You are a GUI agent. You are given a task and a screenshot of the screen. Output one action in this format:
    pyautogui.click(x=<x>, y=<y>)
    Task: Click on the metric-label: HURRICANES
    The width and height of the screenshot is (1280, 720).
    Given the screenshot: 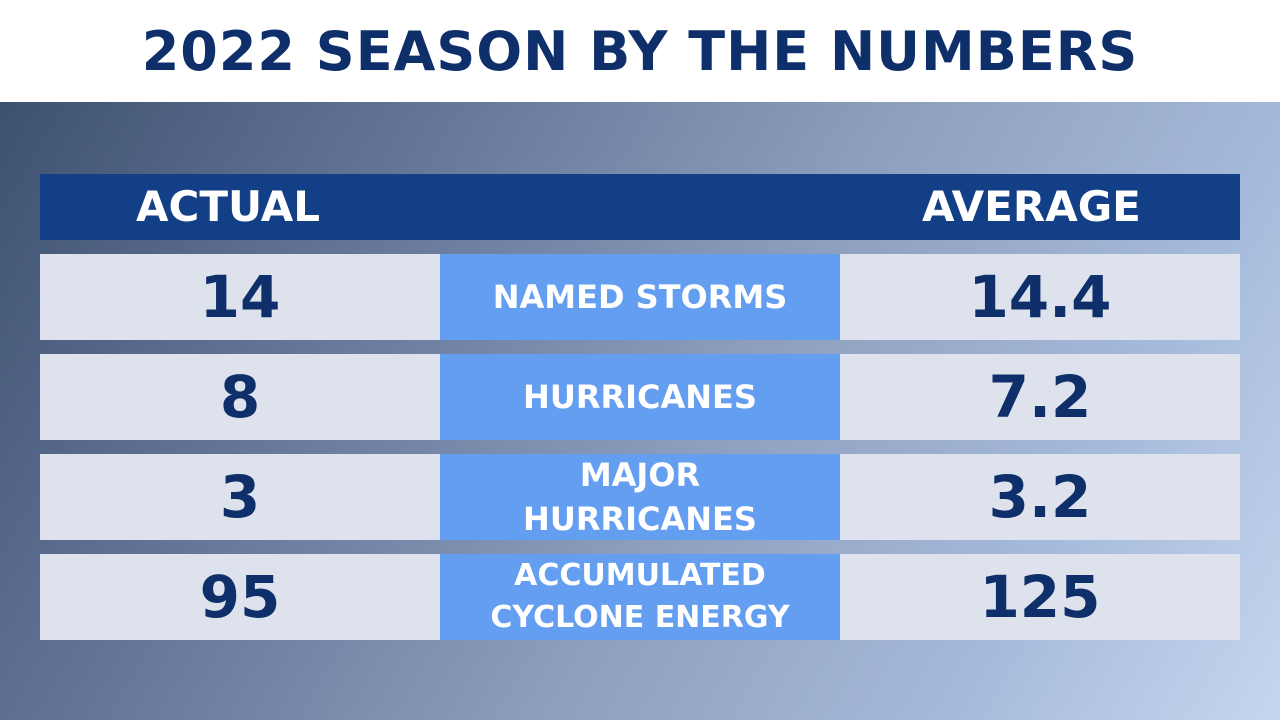 What is the action you would take?
    pyautogui.click(x=640, y=397)
    